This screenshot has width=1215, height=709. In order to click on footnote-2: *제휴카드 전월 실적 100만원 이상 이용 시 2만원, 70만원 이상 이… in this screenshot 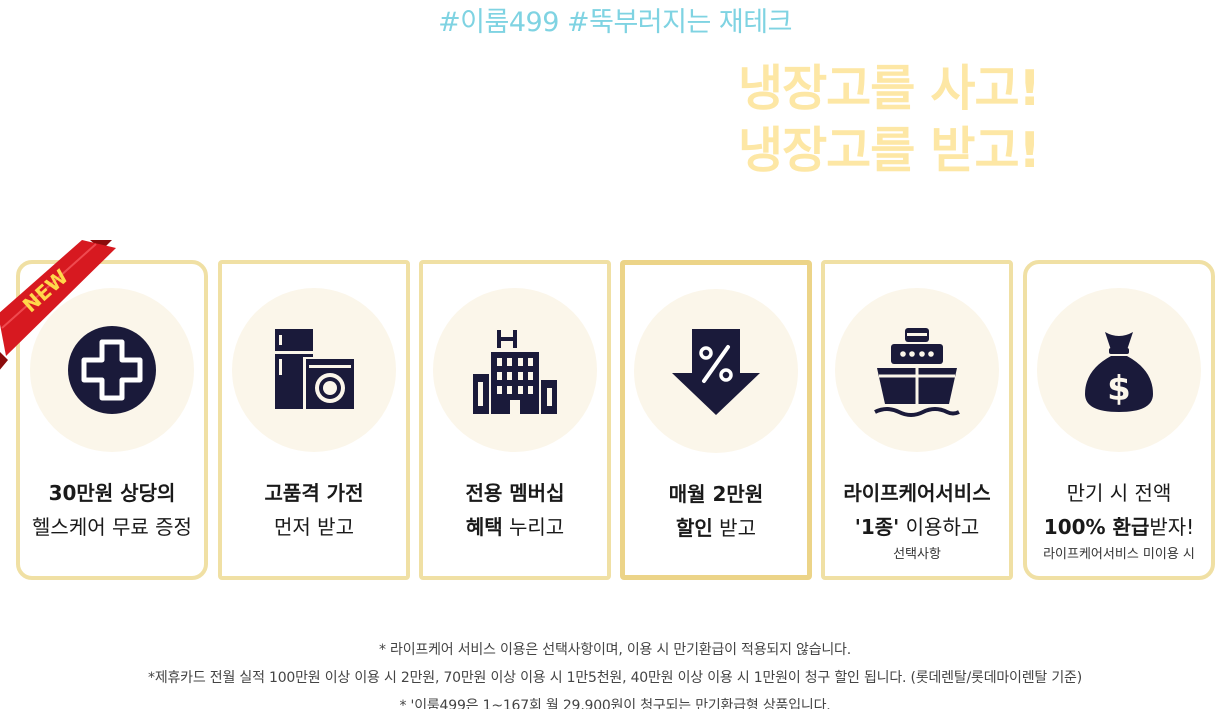, I will do `click(615, 678)`.